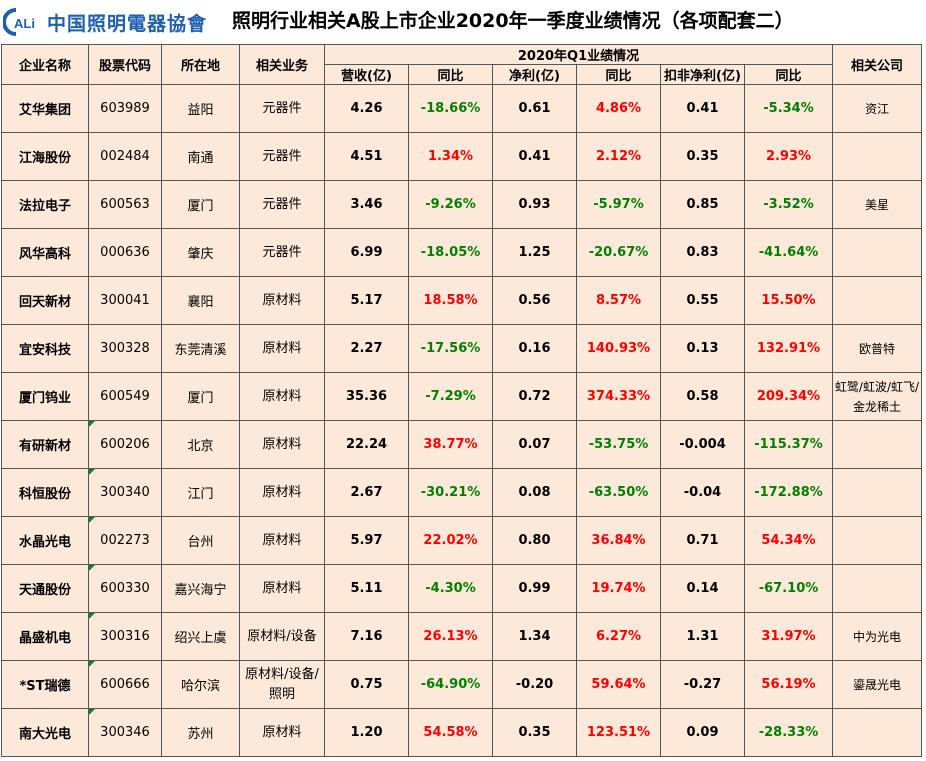 This screenshot has width=926, height=761. I want to click on cell-company-name-text: *ST瑞德, so click(45, 686).